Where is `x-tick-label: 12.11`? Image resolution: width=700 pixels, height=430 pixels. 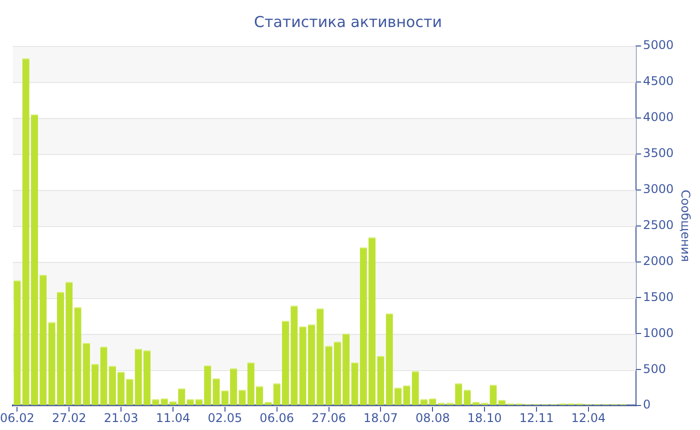 x-tick-label: 12.11 is located at coordinates (536, 417).